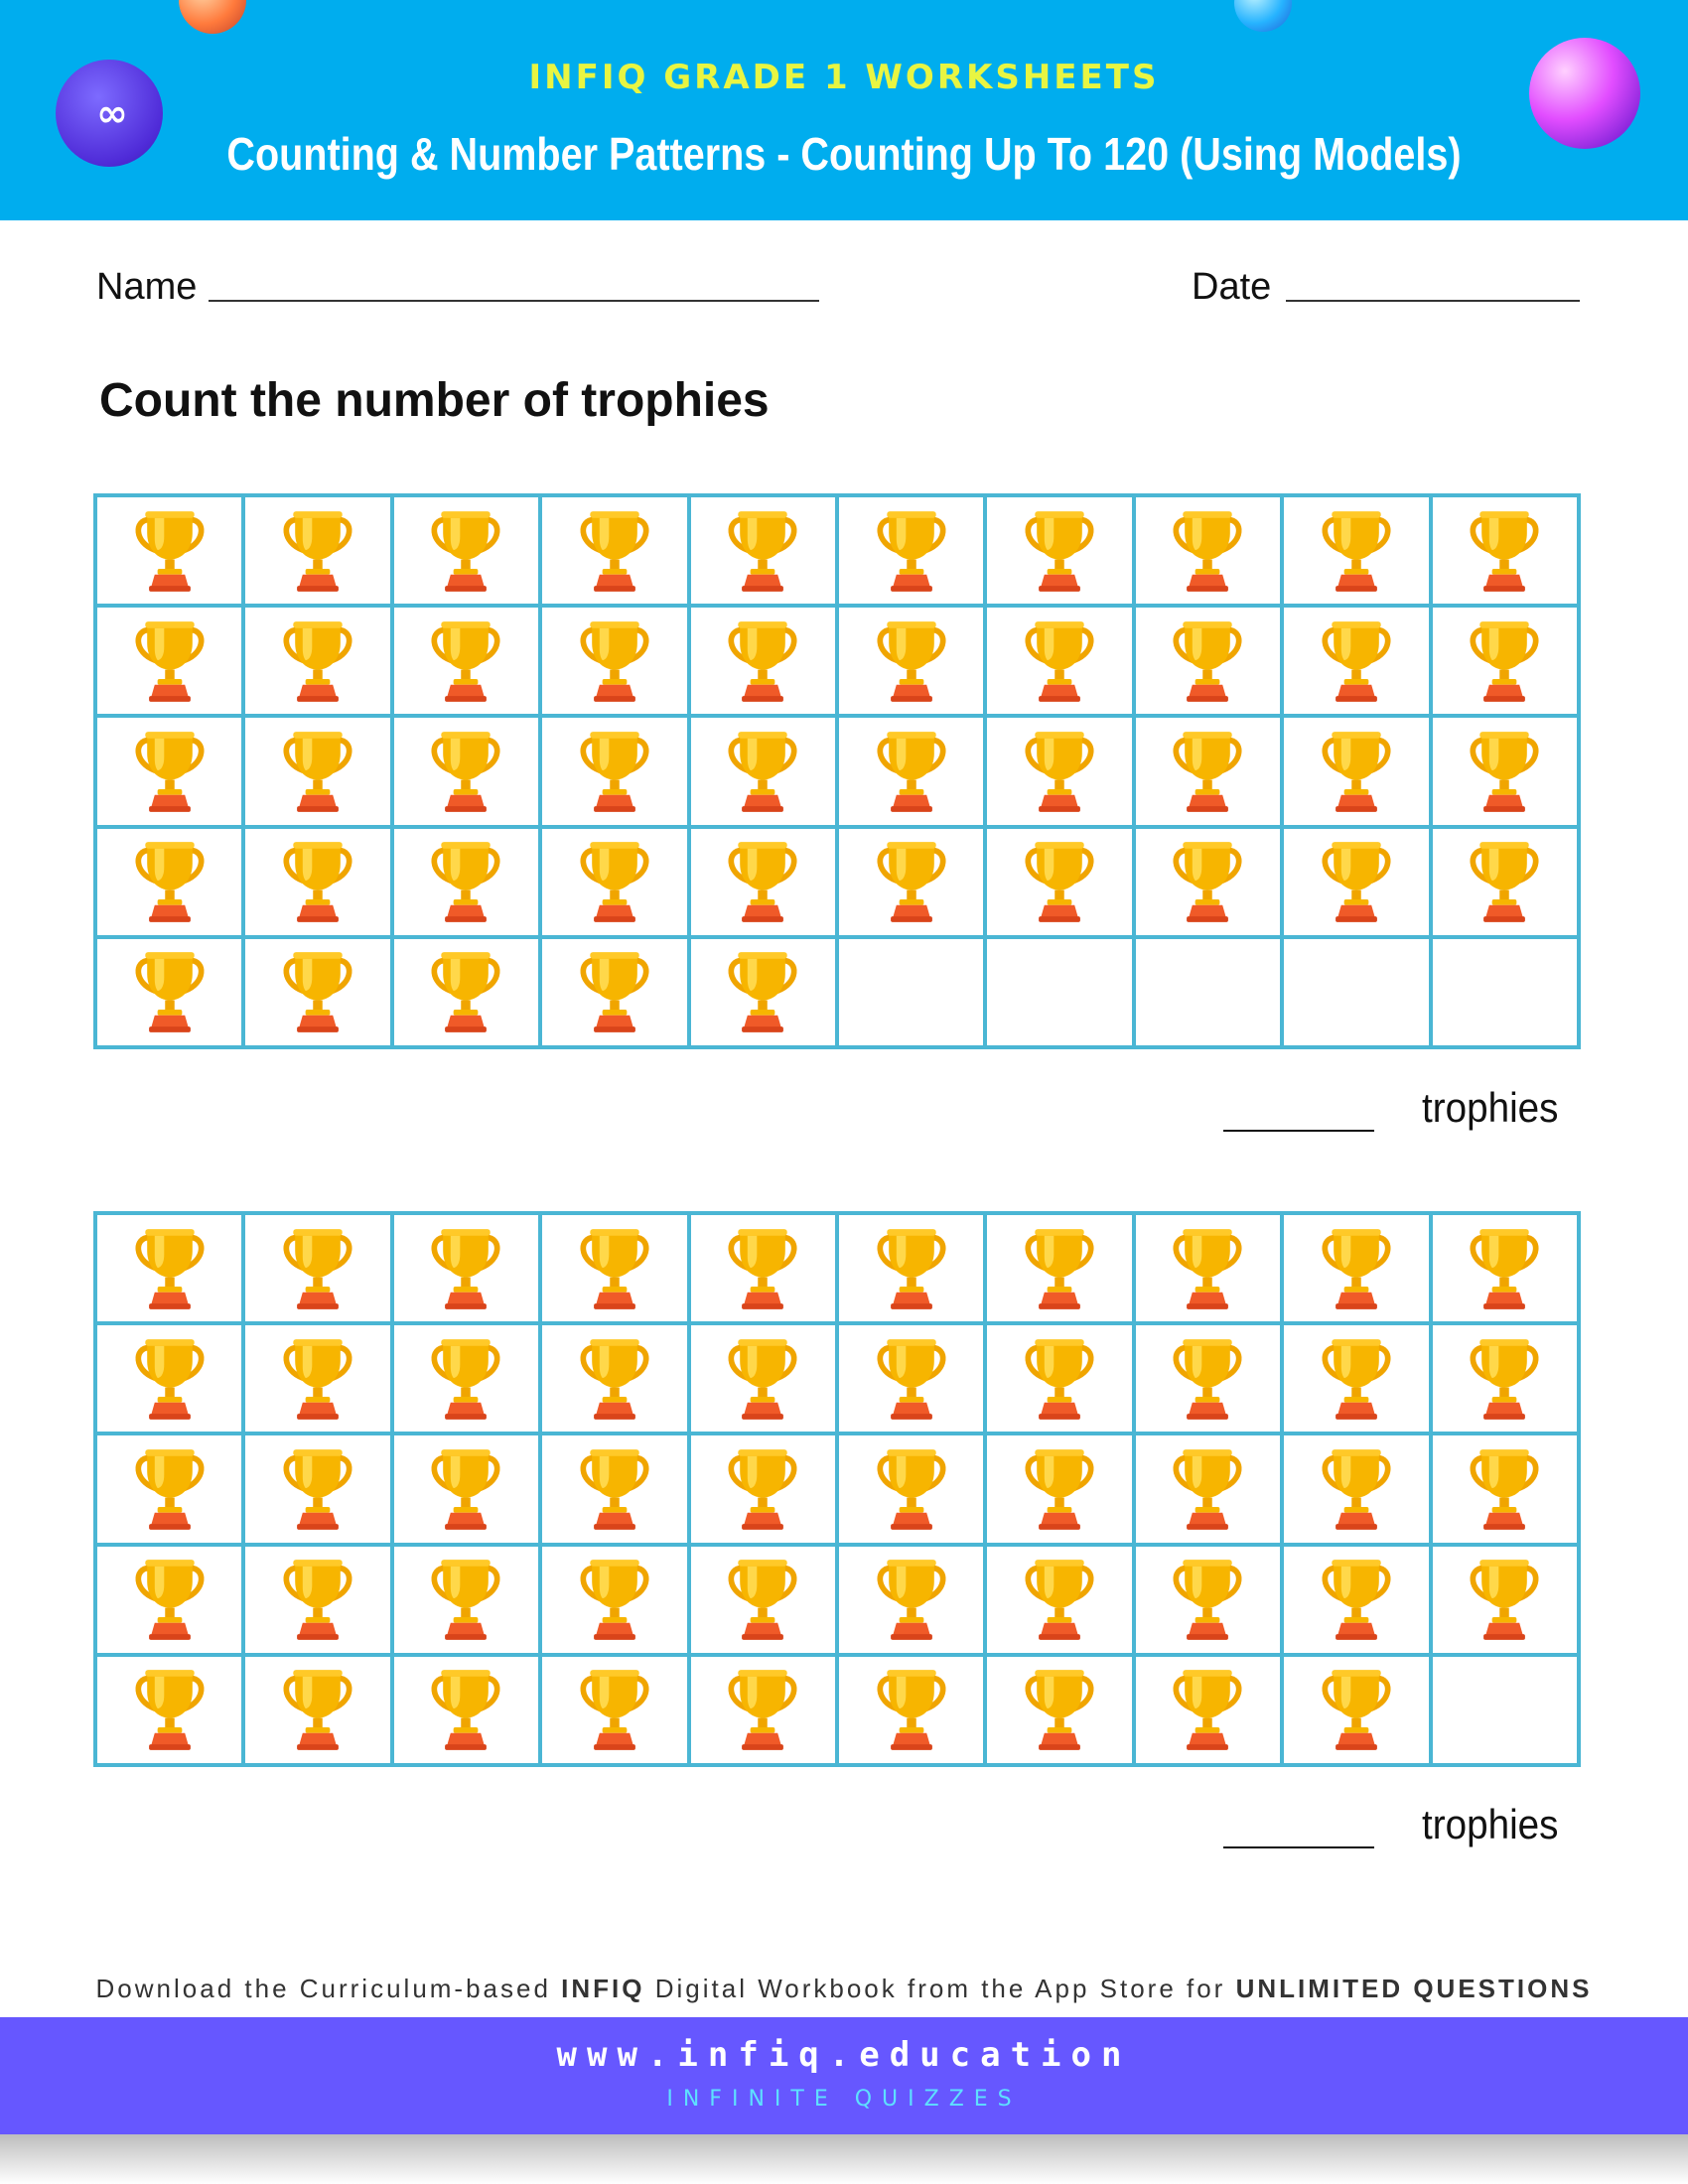 This screenshot has height=2184, width=1688. What do you see at coordinates (1414, 1988) in the screenshot?
I see `promo-cta: UNLIMITED QUESTIONS` at bounding box center [1414, 1988].